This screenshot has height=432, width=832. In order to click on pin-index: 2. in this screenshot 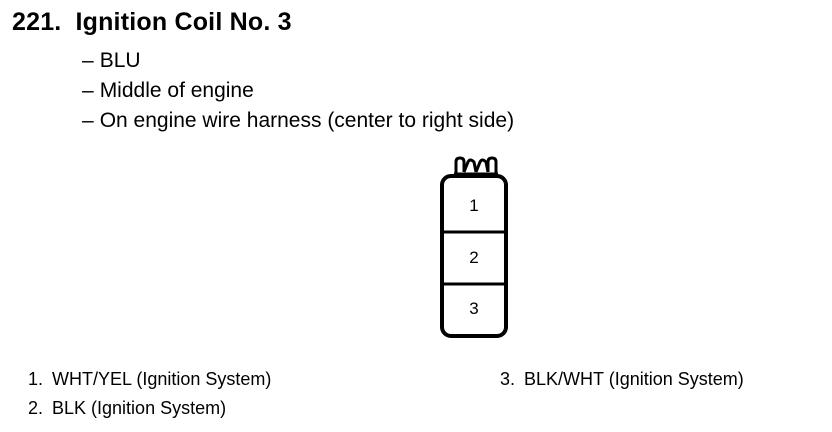, I will do `click(36, 408)`.